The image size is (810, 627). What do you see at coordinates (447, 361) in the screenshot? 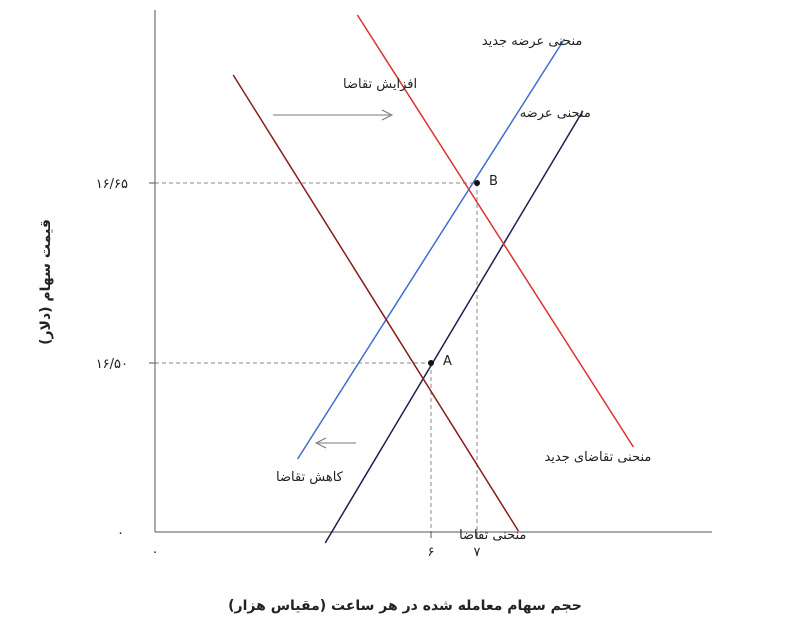
I see `point-label: A` at bounding box center [447, 361].